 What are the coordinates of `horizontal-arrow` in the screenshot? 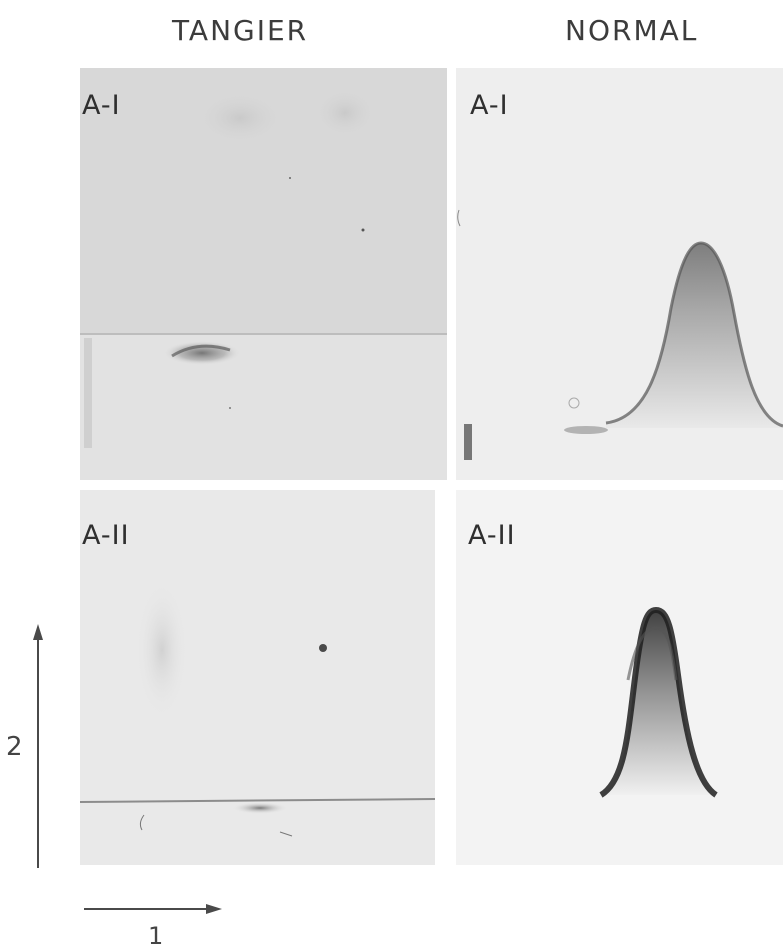 It's located at (153, 909).